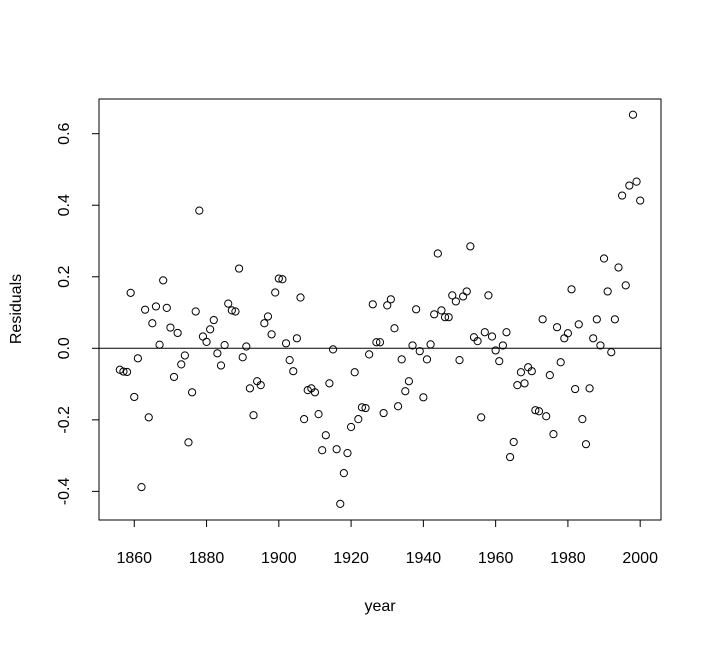 Image resolution: width=712 pixels, height=648 pixels. What do you see at coordinates (640, 558) in the screenshot?
I see `x-tick-label: 2000` at bounding box center [640, 558].